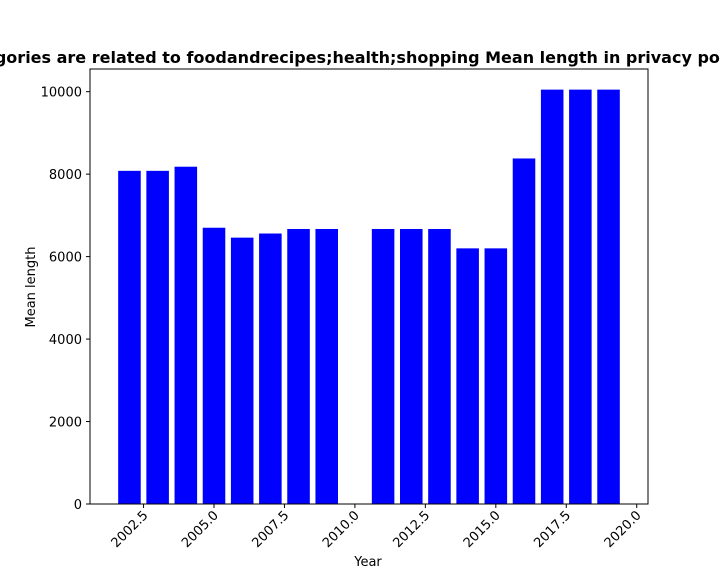 Image resolution: width=720 pixels, height=576 pixels. What do you see at coordinates (623, 529) in the screenshot?
I see `x-tick-label: 2020.0` at bounding box center [623, 529].